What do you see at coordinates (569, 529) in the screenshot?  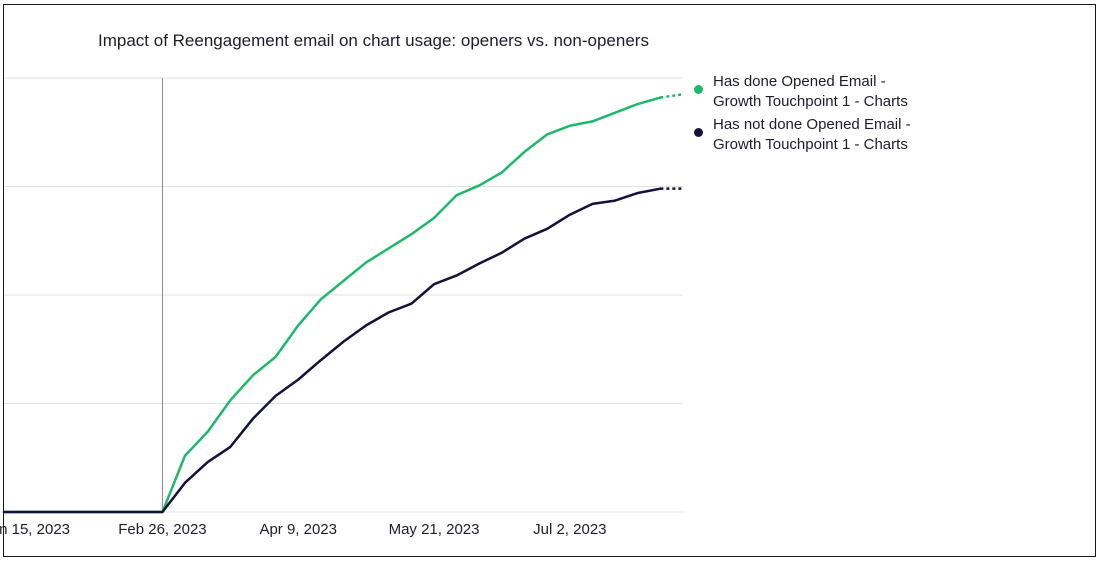 I see `x-tick-label-4: Jul 2, 2023` at bounding box center [569, 529].